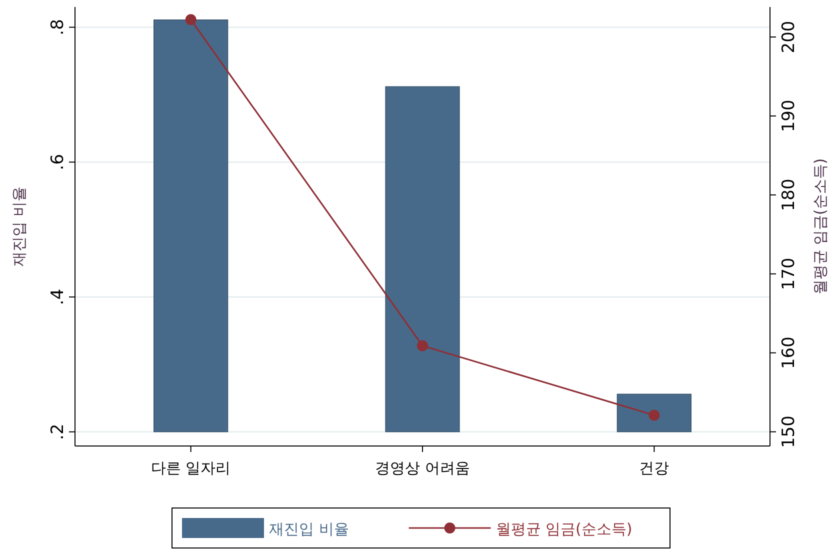 The height and width of the screenshot is (551, 835). What do you see at coordinates (654, 468) in the screenshot?
I see `x-tick-label: 건강` at bounding box center [654, 468].